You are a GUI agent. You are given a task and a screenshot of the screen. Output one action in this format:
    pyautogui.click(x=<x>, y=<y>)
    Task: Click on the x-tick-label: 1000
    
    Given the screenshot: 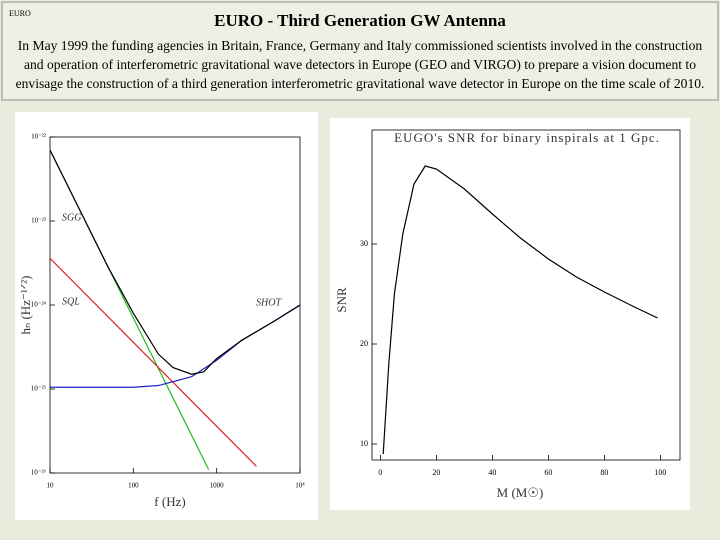 What is the action you would take?
    pyautogui.click(x=217, y=486)
    